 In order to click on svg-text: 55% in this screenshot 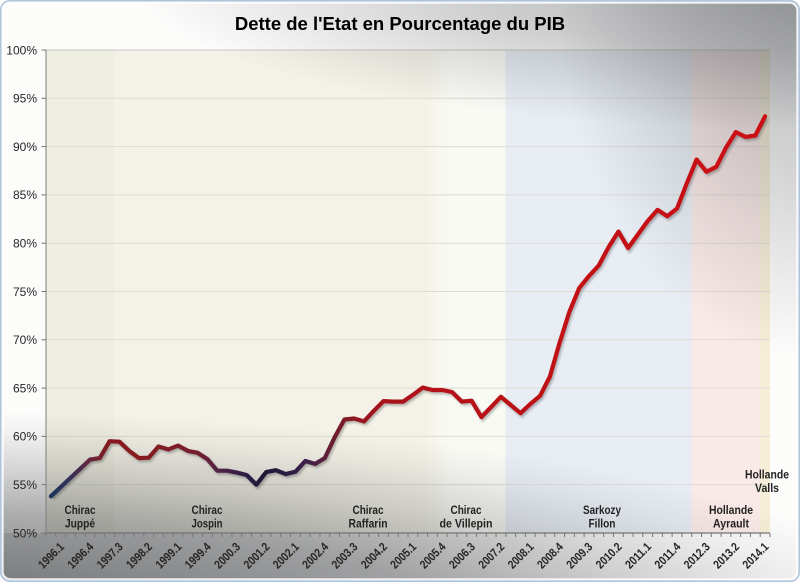, I will do `click(25, 485)`.